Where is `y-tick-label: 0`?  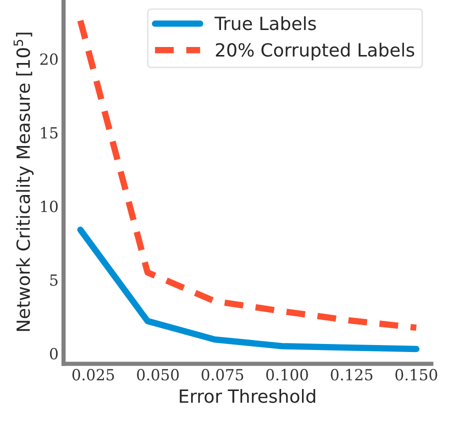
y-tick-label: 0 is located at coordinates (54, 354).